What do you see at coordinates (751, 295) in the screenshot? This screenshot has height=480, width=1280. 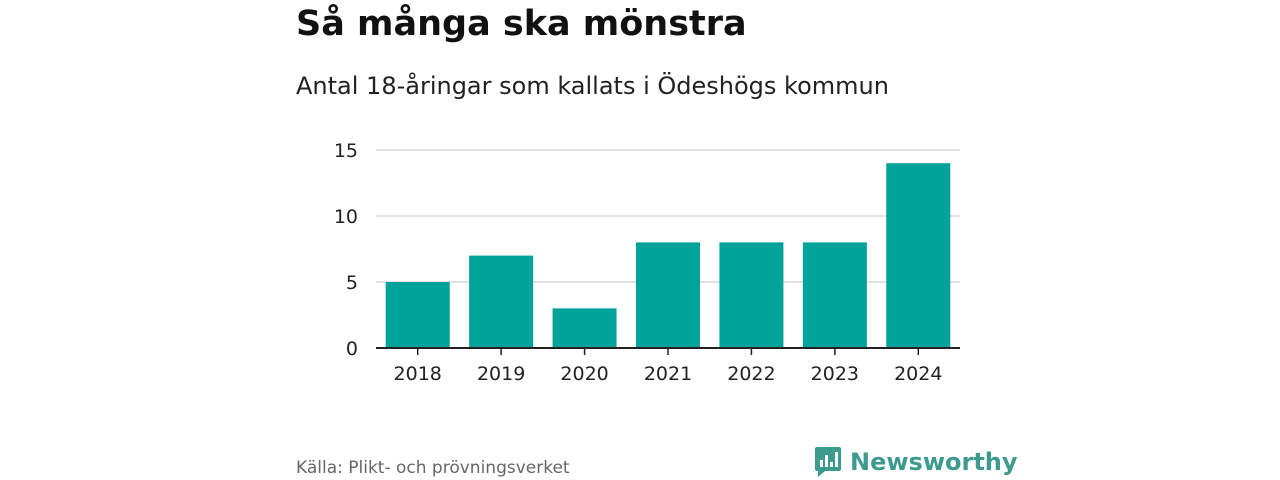 I see `bar-2022` at bounding box center [751, 295].